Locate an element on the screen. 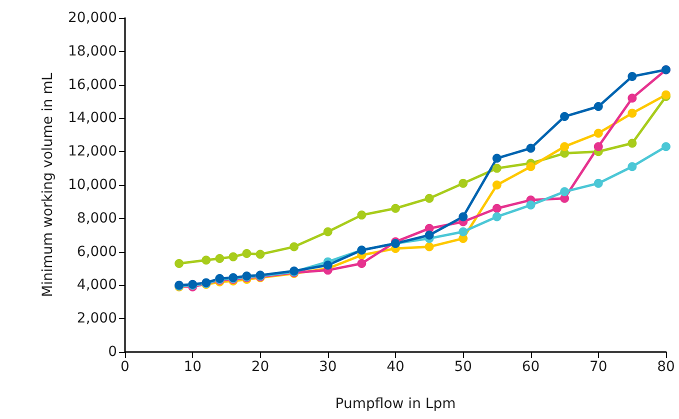 Image resolution: width=679 pixels, height=419 pixels. y-axis-title: Minimum working volume in mL is located at coordinates (48, 185).